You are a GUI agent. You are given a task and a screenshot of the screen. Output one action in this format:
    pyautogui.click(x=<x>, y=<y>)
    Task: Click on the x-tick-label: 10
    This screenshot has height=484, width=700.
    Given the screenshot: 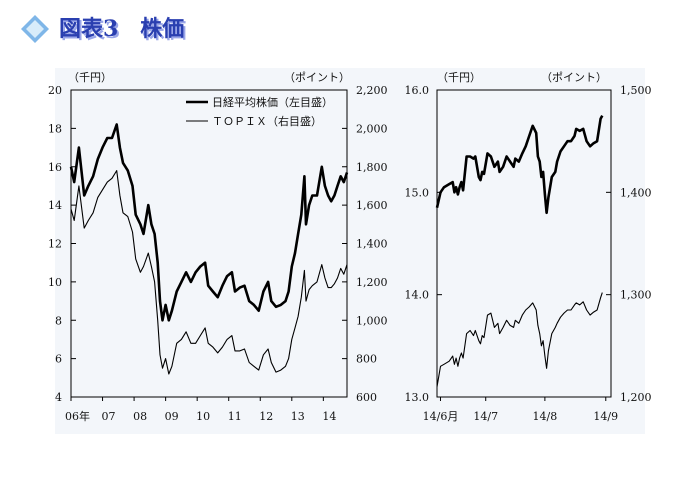 What is the action you would take?
    pyautogui.click(x=203, y=416)
    